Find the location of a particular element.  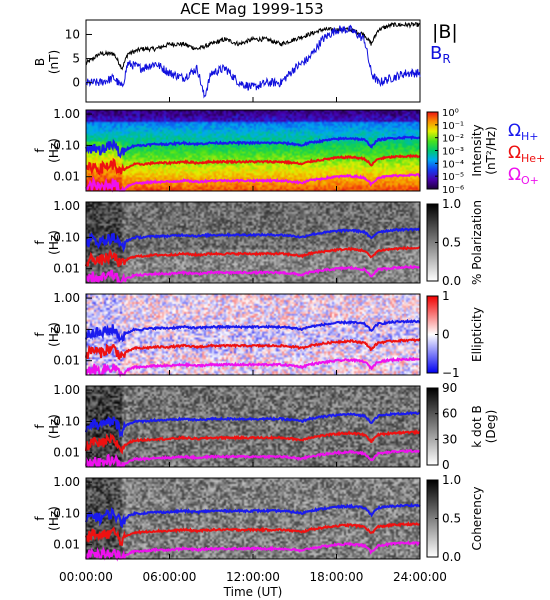

cbar-tick-label-coh-1: 0.5 is located at coordinates (451, 519).